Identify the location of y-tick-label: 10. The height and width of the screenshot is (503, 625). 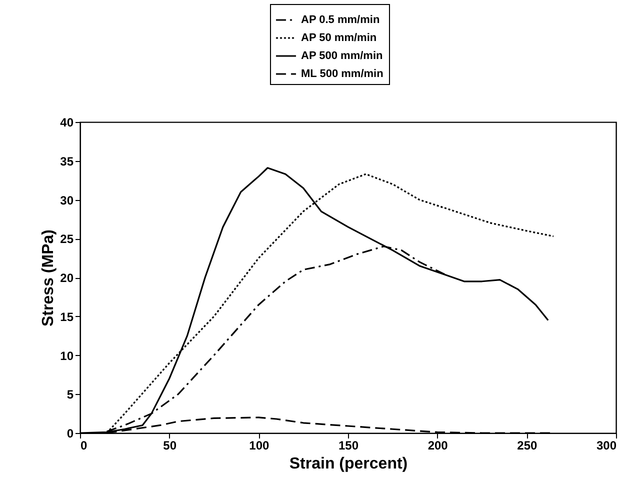
(67, 355).